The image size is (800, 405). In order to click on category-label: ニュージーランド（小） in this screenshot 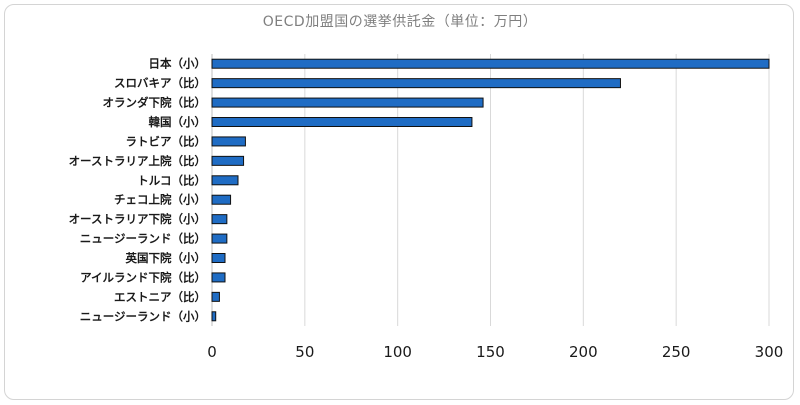, I will do `click(143, 316)`.